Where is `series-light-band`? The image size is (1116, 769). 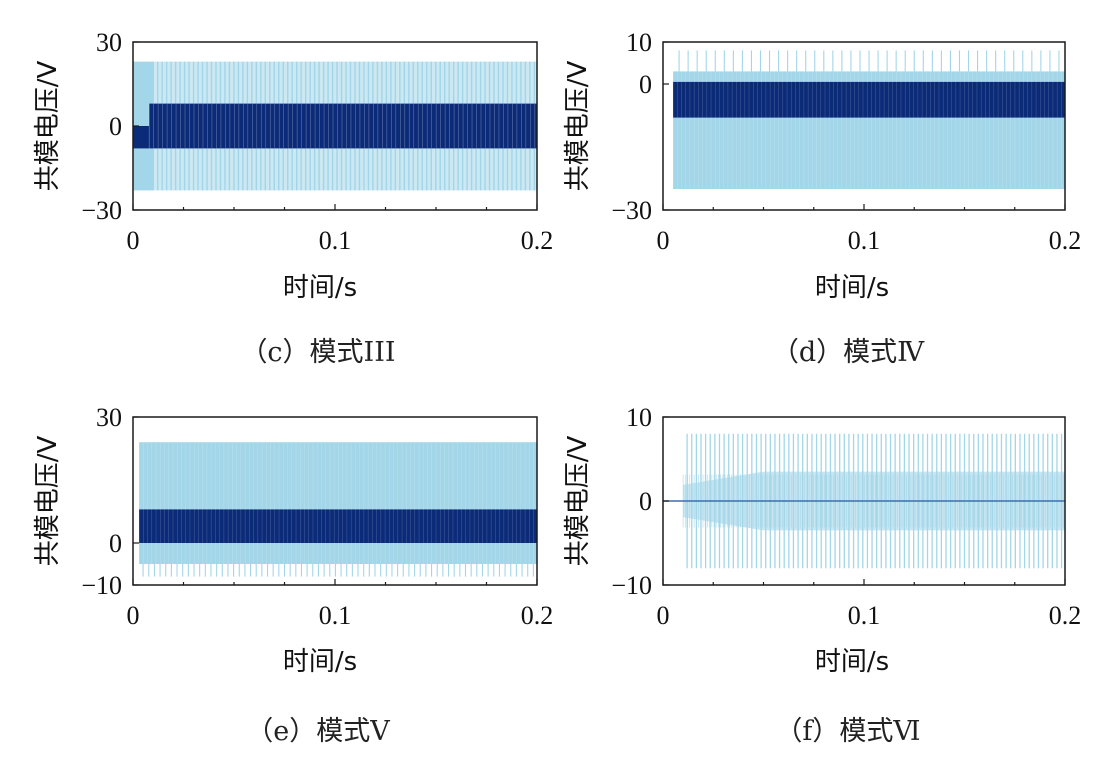
series-light-band is located at coordinates (338, 503).